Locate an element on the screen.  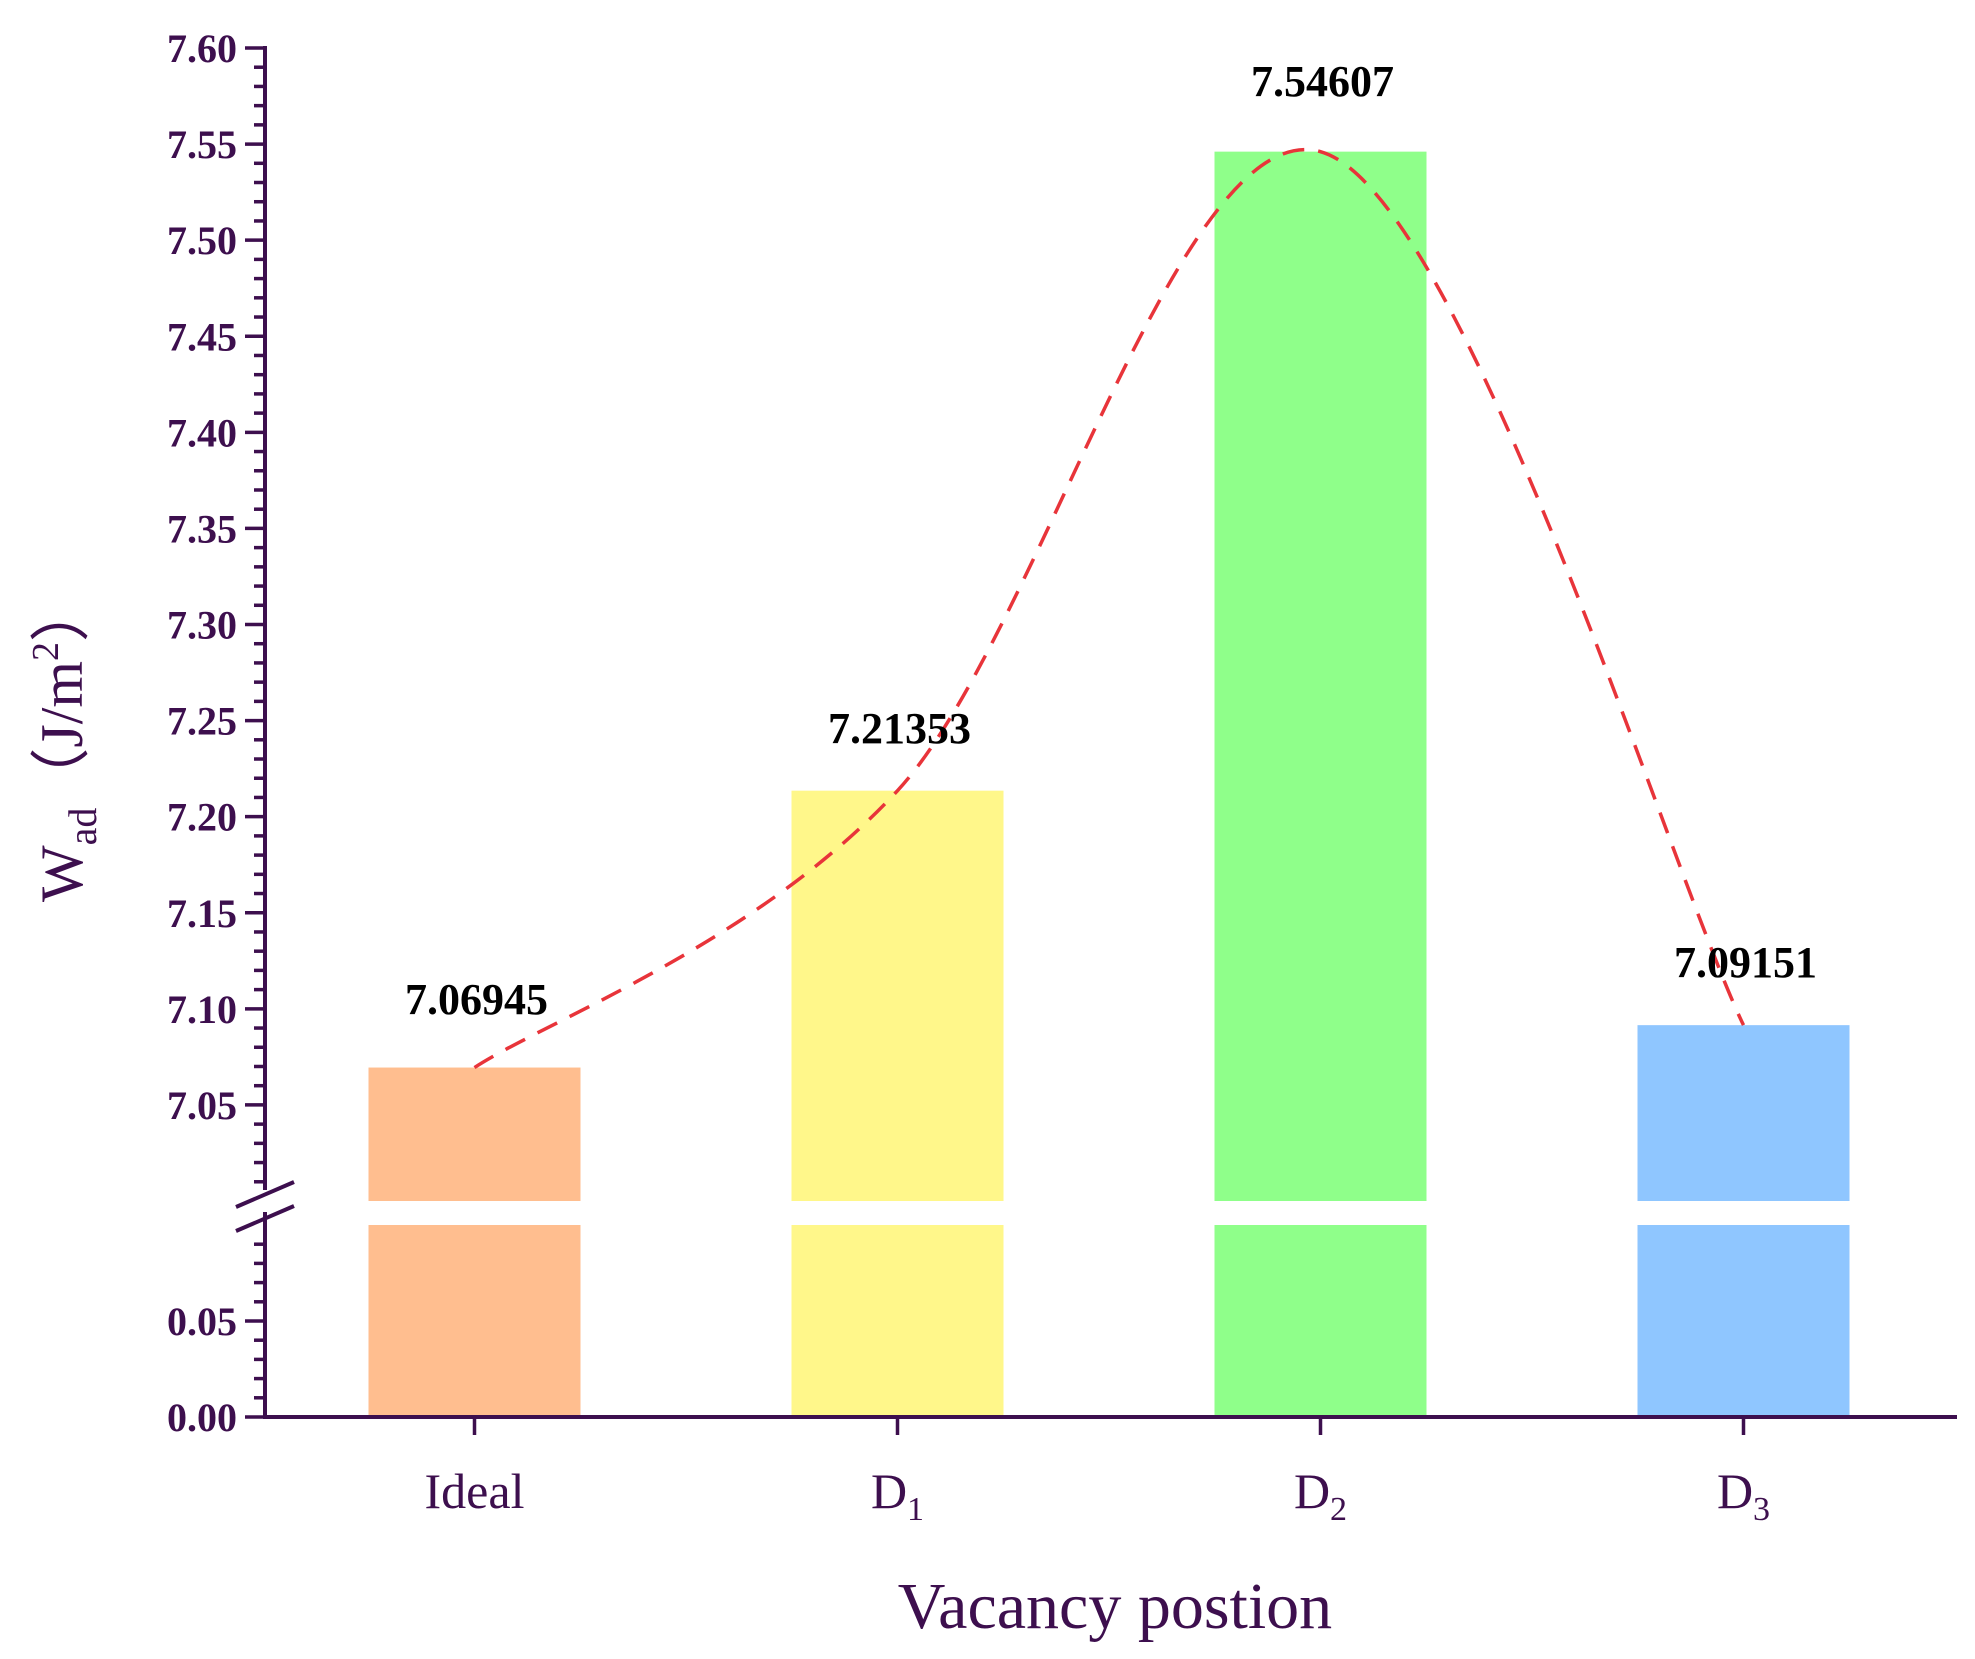
y-tick-label: 7.30 is located at coordinates (202, 625).